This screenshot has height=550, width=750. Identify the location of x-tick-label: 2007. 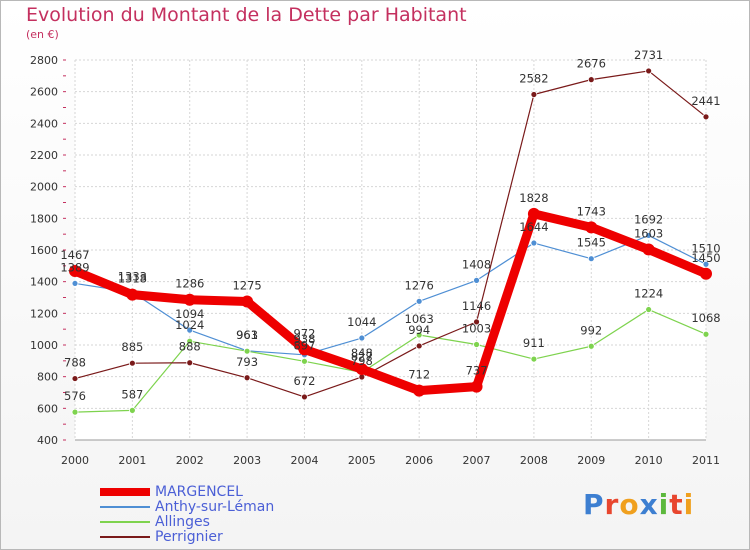
(477, 460).